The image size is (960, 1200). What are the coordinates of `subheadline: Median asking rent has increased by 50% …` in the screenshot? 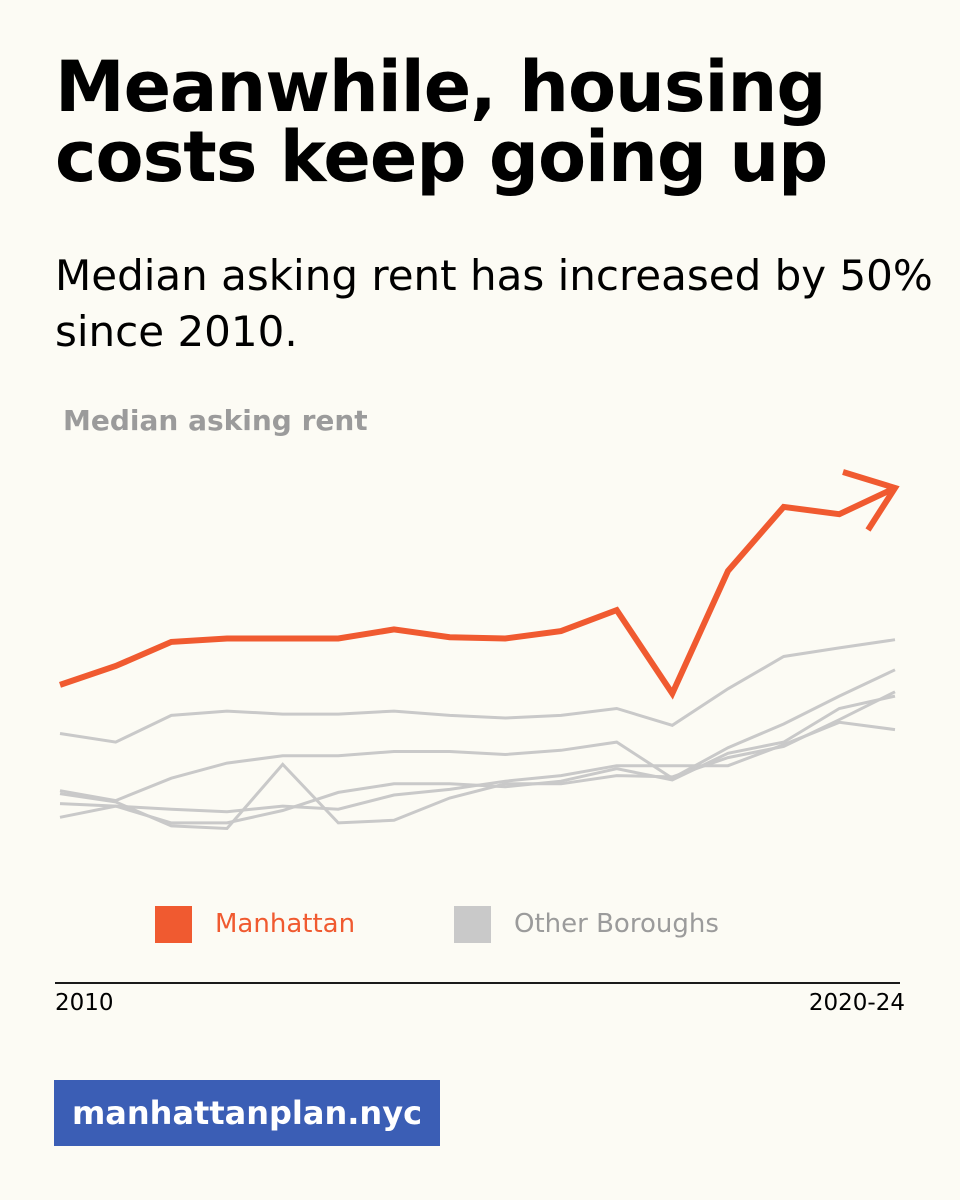 It's located at (494, 303).